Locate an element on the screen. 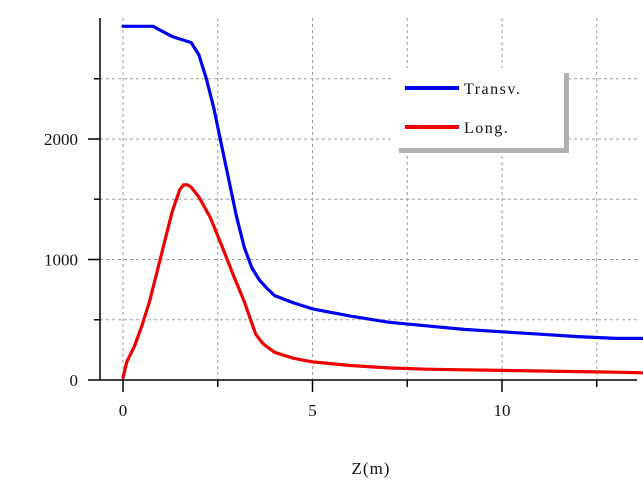  legend: Transv. Long. is located at coordinates (481, 110).